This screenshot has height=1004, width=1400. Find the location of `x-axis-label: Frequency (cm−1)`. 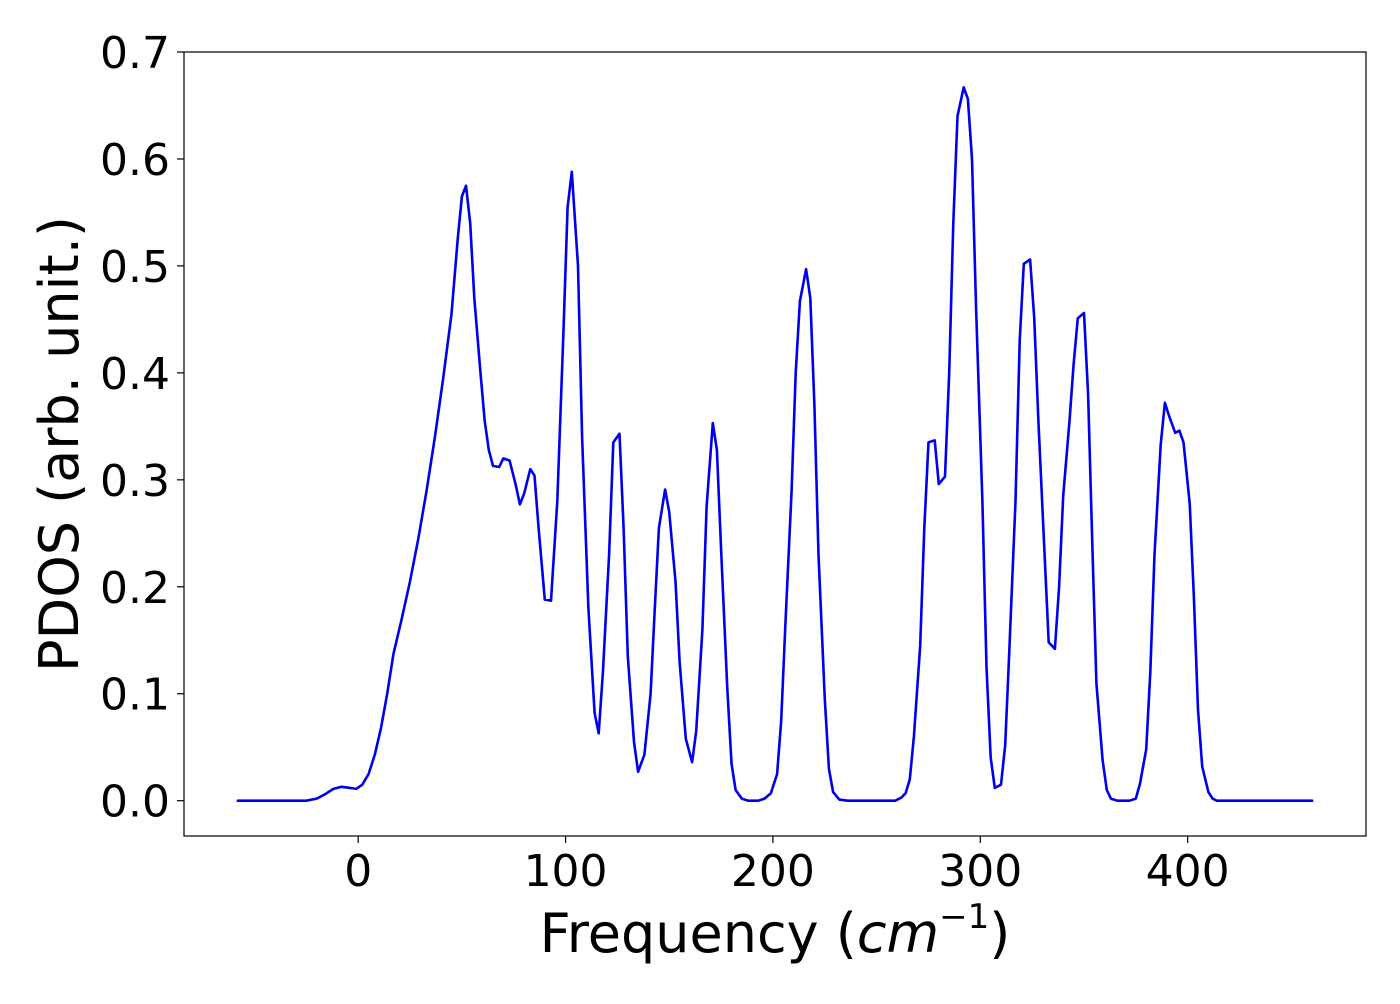

x-axis-label: Frequency (cm−1) is located at coordinates (775, 931).